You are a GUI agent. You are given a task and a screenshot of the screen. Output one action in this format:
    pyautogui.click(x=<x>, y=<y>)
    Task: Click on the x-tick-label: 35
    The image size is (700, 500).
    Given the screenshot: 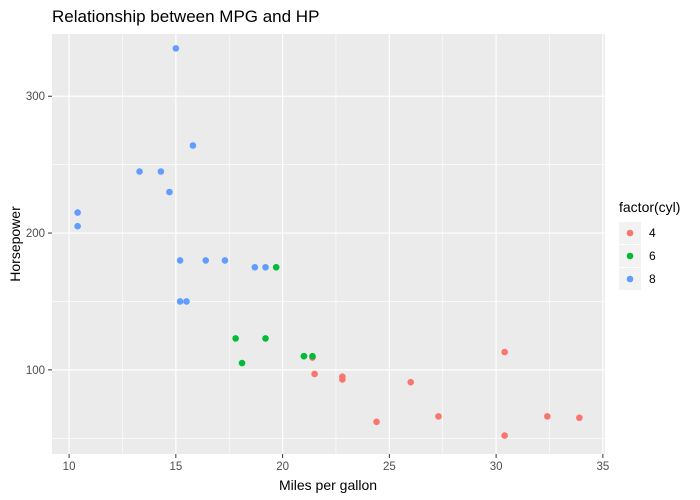 What is the action you would take?
    pyautogui.click(x=602, y=467)
    